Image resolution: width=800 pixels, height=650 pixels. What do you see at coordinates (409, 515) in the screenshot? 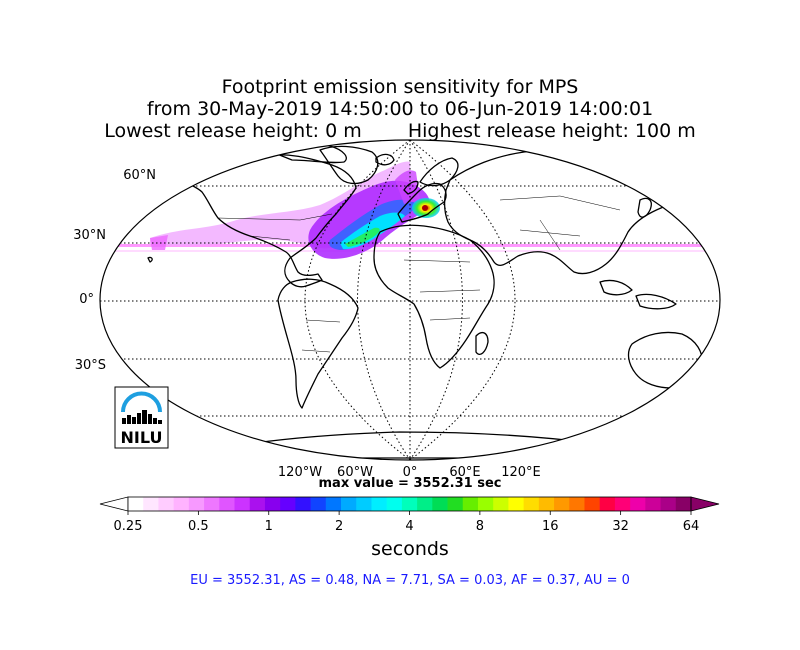
I see `colorbar: 0.25 0.5 1 2 4 8 16 32 64` at bounding box center [409, 515].